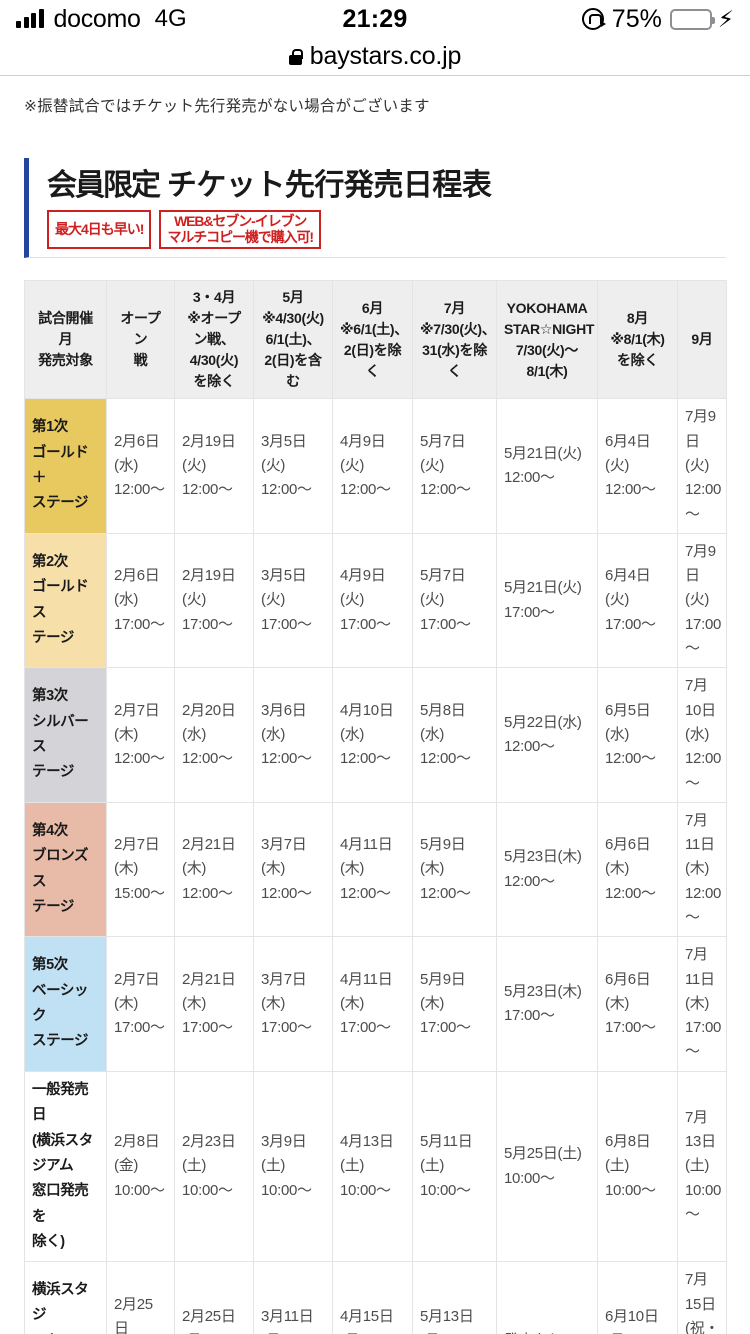 This screenshot has width=750, height=1334. What do you see at coordinates (214, 318) in the screenshot?
I see `column-header-line: ※オープ` at bounding box center [214, 318].